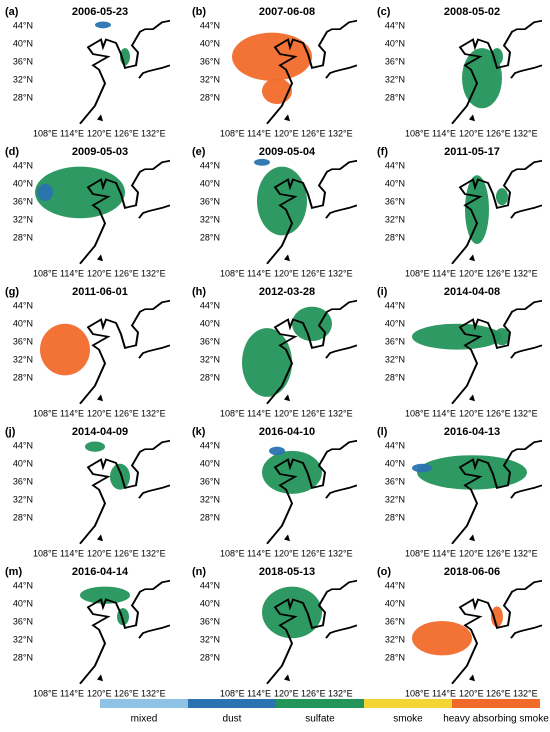  What do you see at coordinates (100, 12) in the screenshot?
I see `panel-date: 2006-05-23` at bounding box center [100, 12].